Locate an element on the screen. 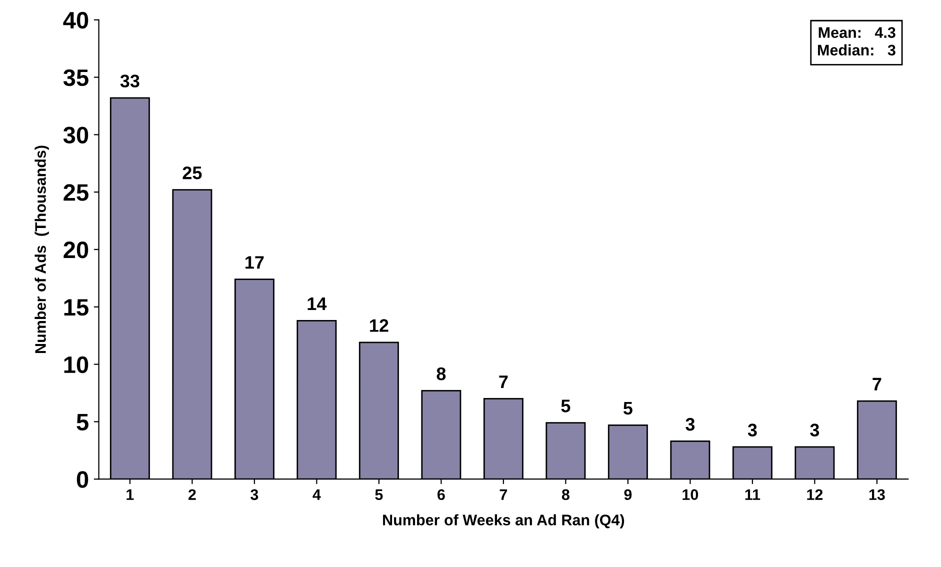  x-tick-label: 4 is located at coordinates (316, 494).